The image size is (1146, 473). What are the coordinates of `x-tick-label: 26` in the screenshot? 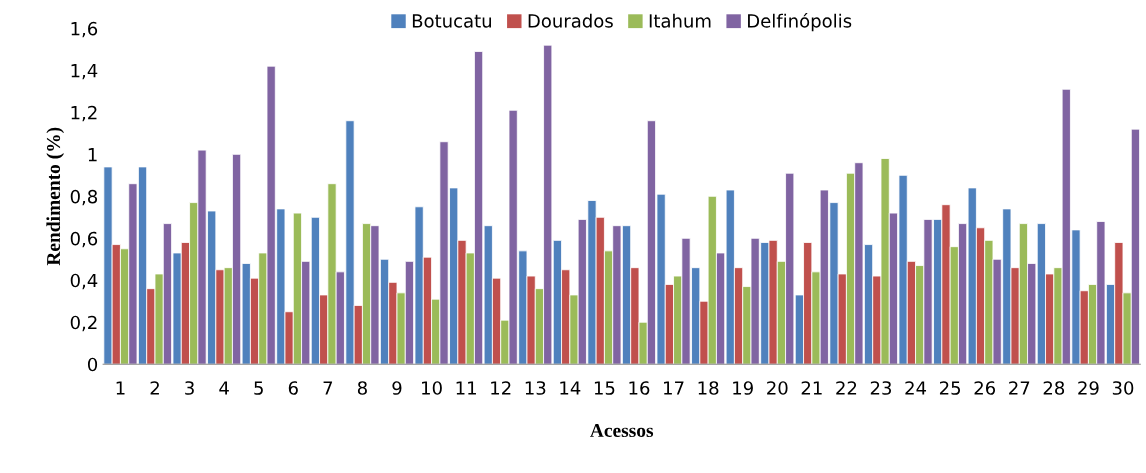 It's located at (985, 388).